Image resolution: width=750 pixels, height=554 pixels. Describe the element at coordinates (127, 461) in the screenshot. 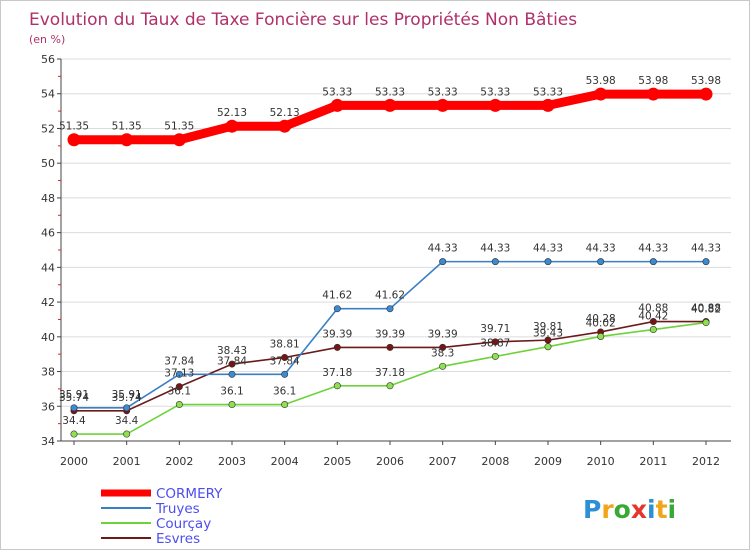

I see `x-tick-label: 2001` at that location.